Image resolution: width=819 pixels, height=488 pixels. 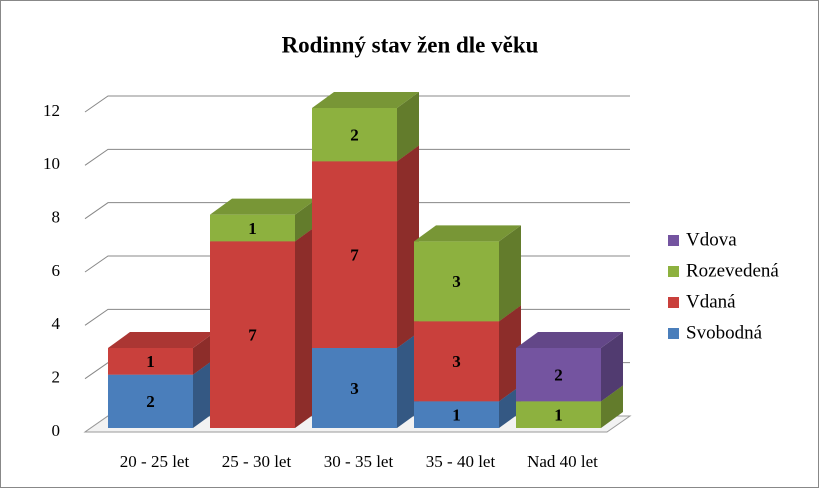 I want to click on legend-label: Rozevedená, so click(x=732, y=270).